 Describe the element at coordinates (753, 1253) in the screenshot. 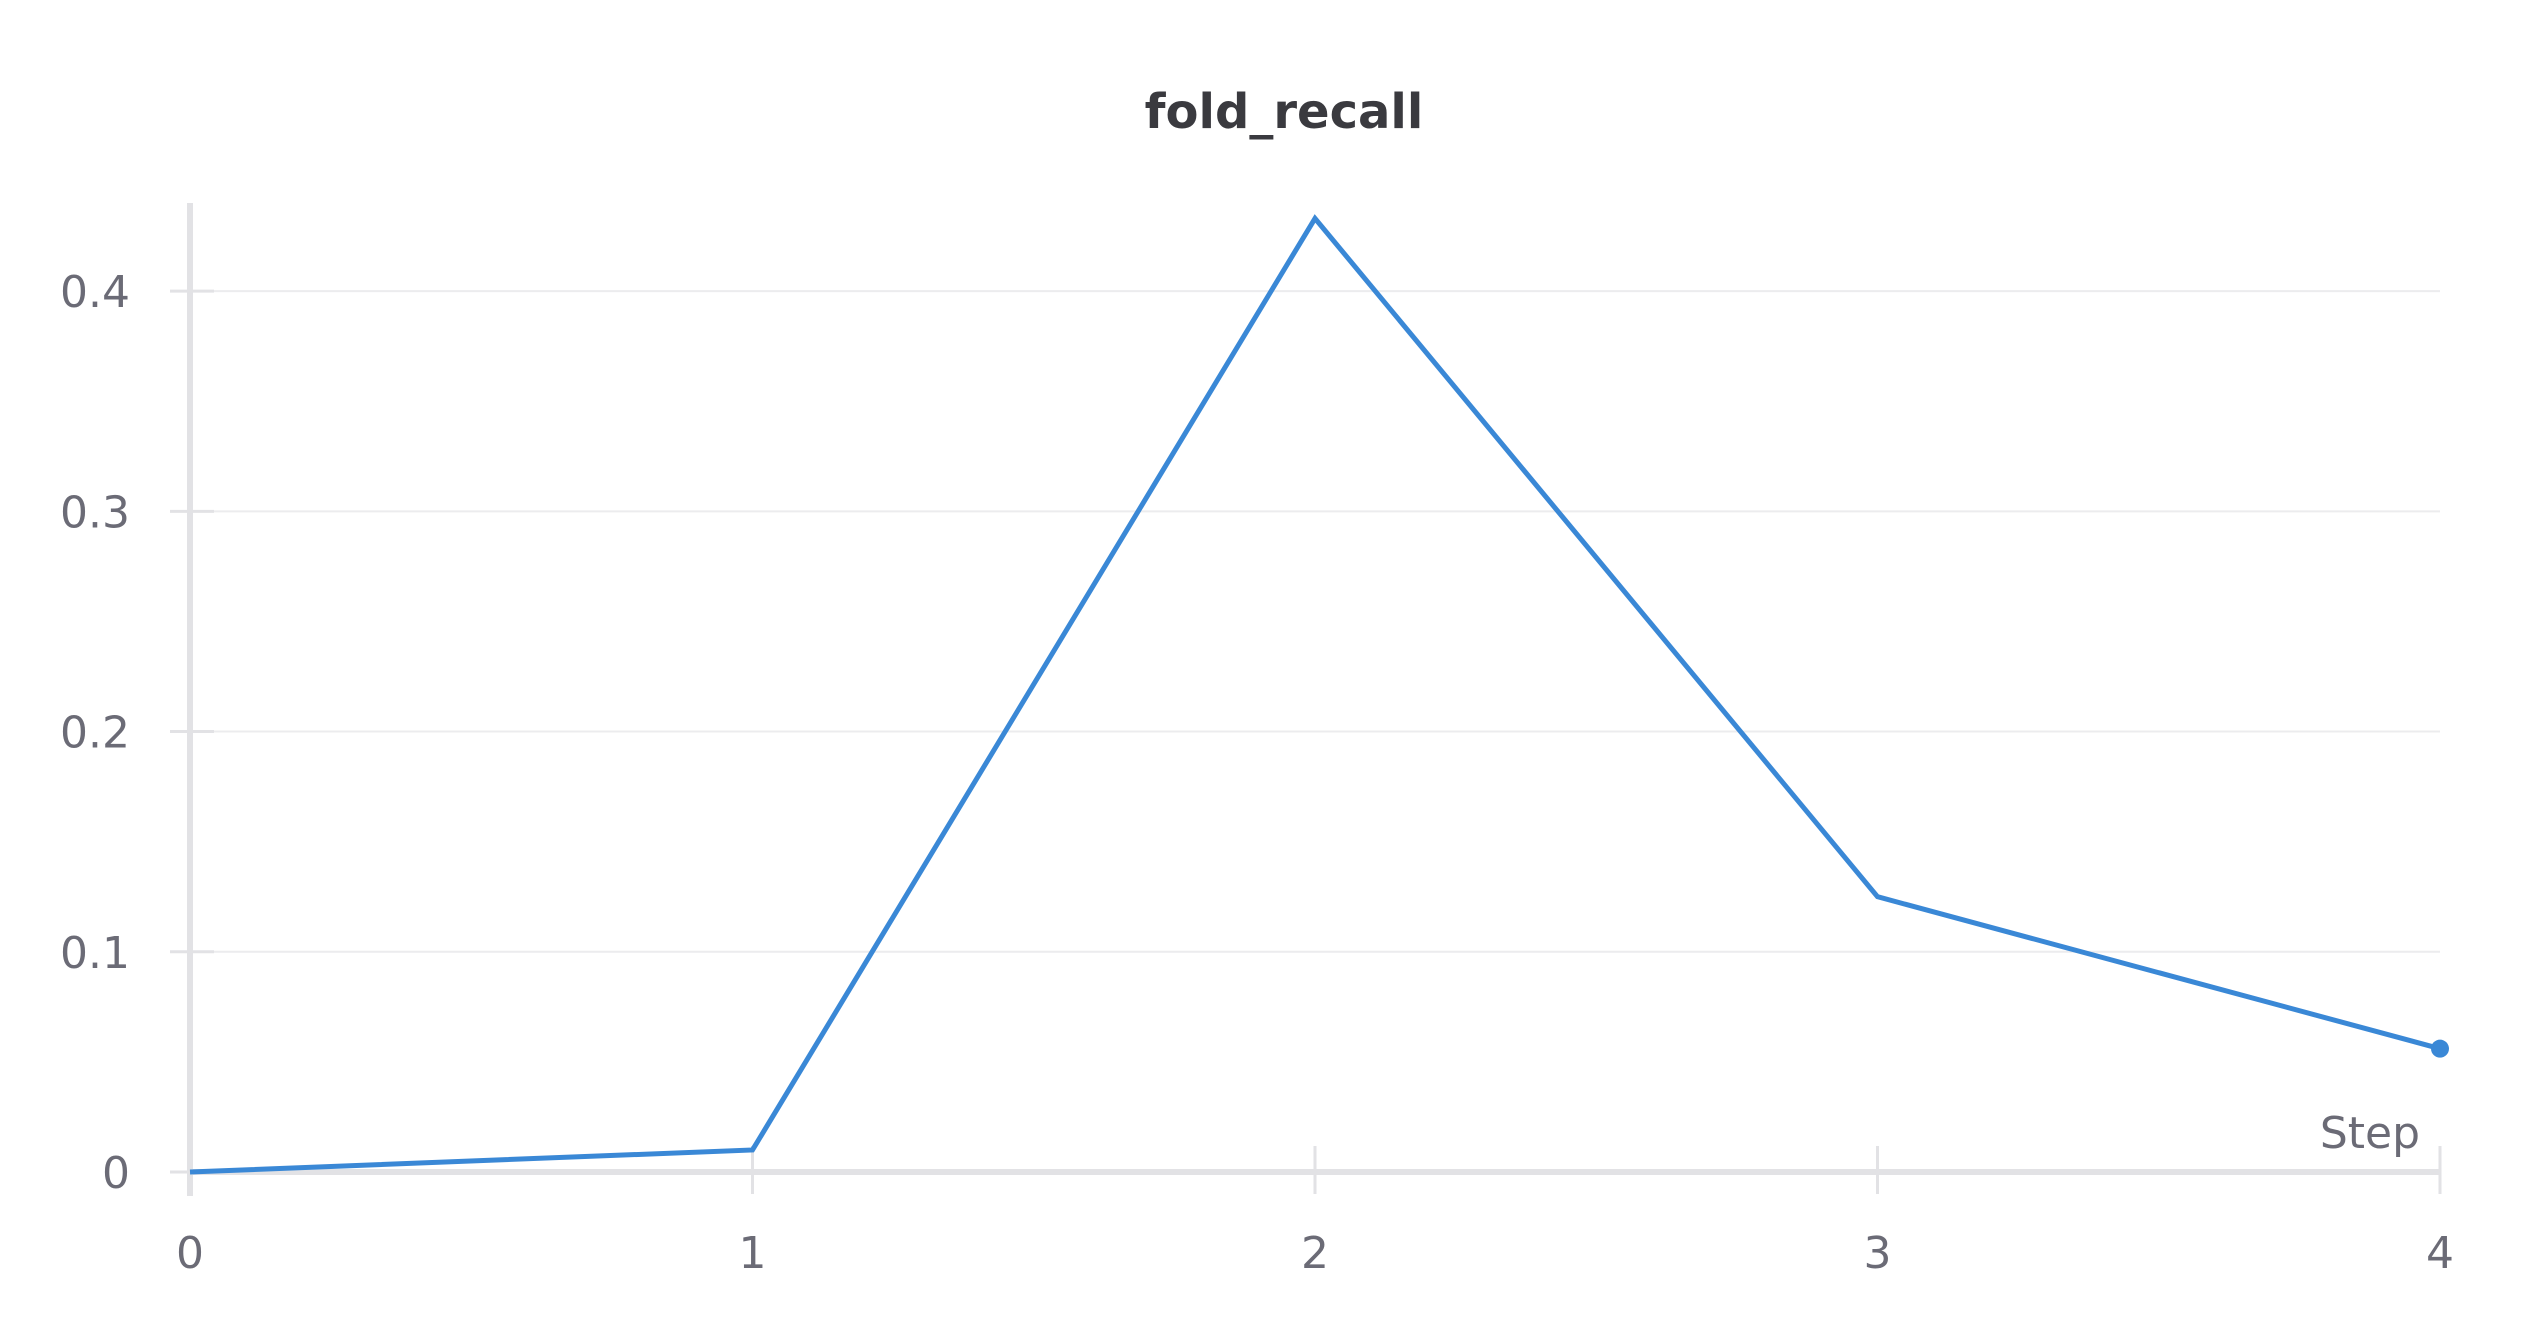

I see `x-tick-label: 1` at that location.